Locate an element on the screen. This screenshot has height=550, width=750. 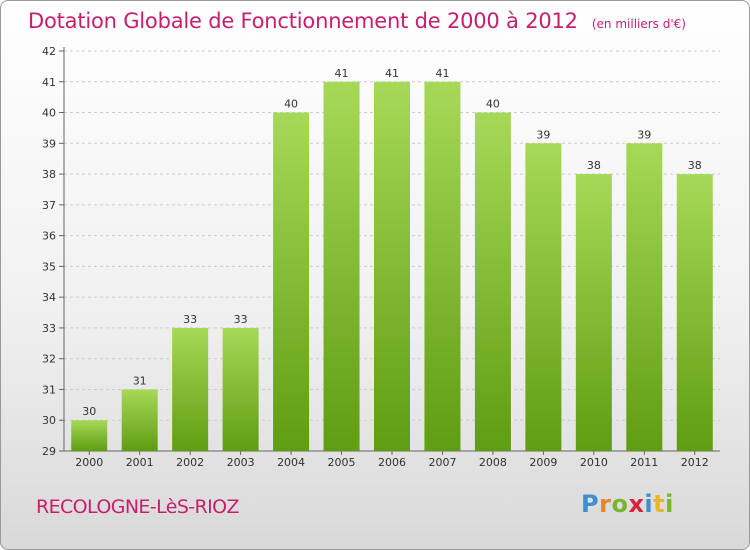
x-tick-label: 2005 is located at coordinates (342, 462).